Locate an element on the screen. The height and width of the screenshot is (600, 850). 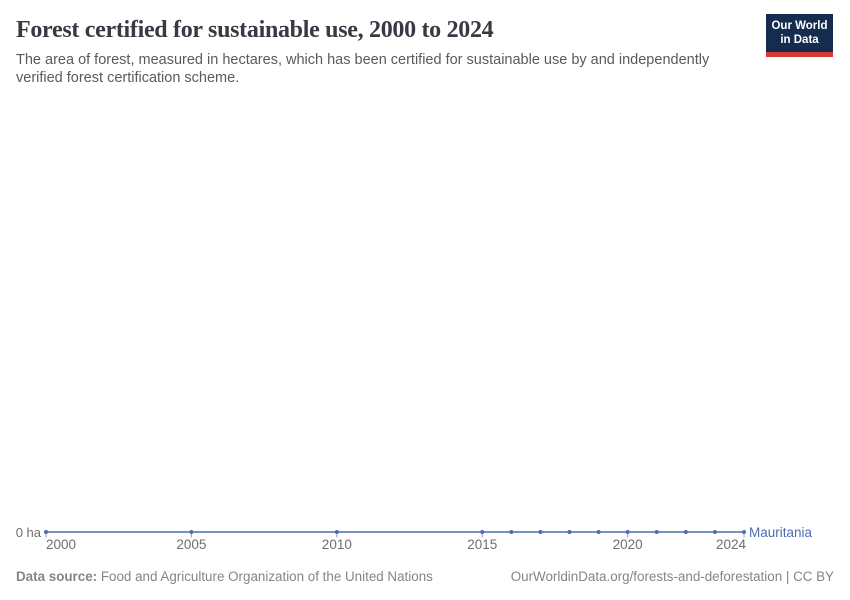
x-axis-tick-label: 2005 is located at coordinates (191, 544).